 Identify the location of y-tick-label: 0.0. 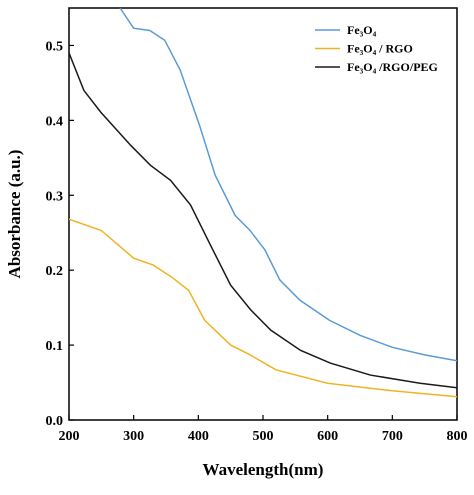
(55, 421).